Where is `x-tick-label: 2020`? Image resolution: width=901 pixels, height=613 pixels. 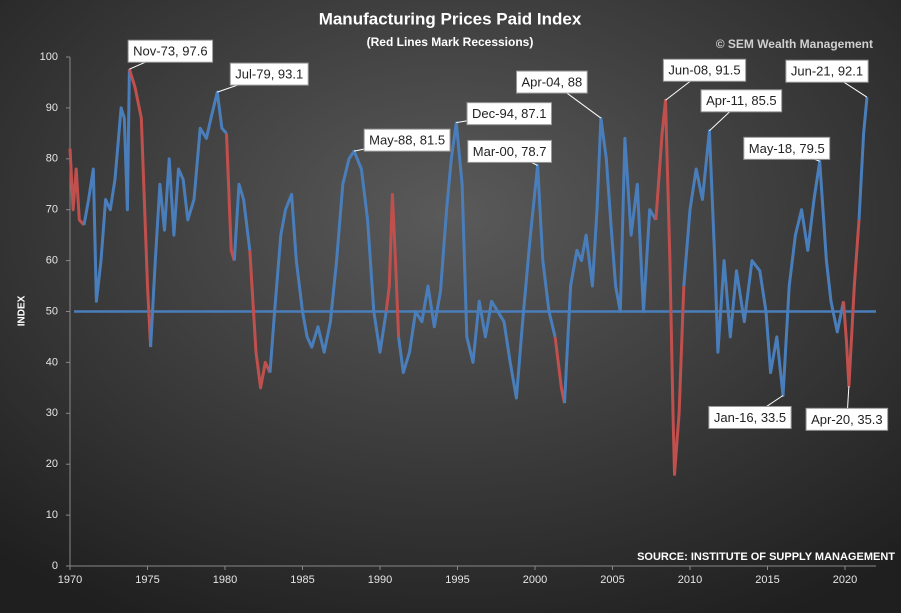 x-tick-label: 2020 is located at coordinates (845, 580).